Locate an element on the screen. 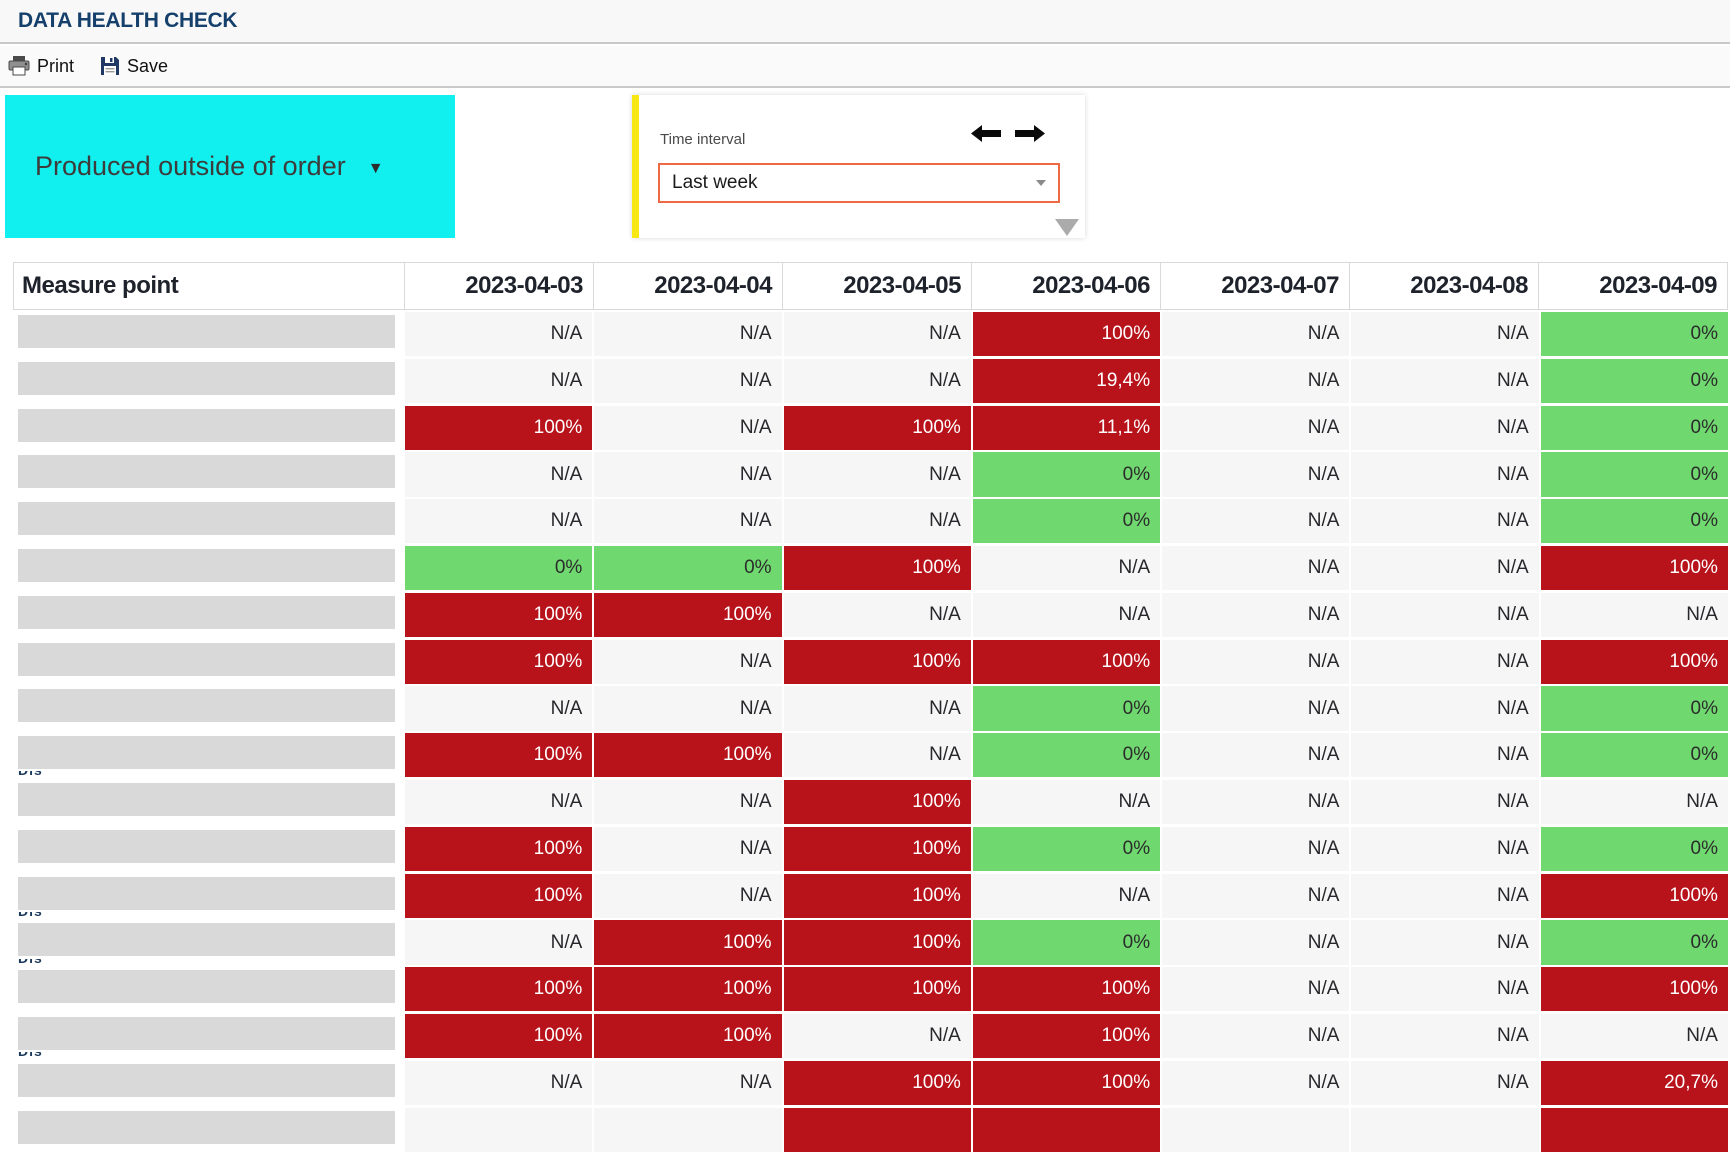 Image resolution: width=1730 pixels, height=1154 pixels. table-row: 100% N/A 100% 100% N/A N/A 100% is located at coordinates (870, 663).